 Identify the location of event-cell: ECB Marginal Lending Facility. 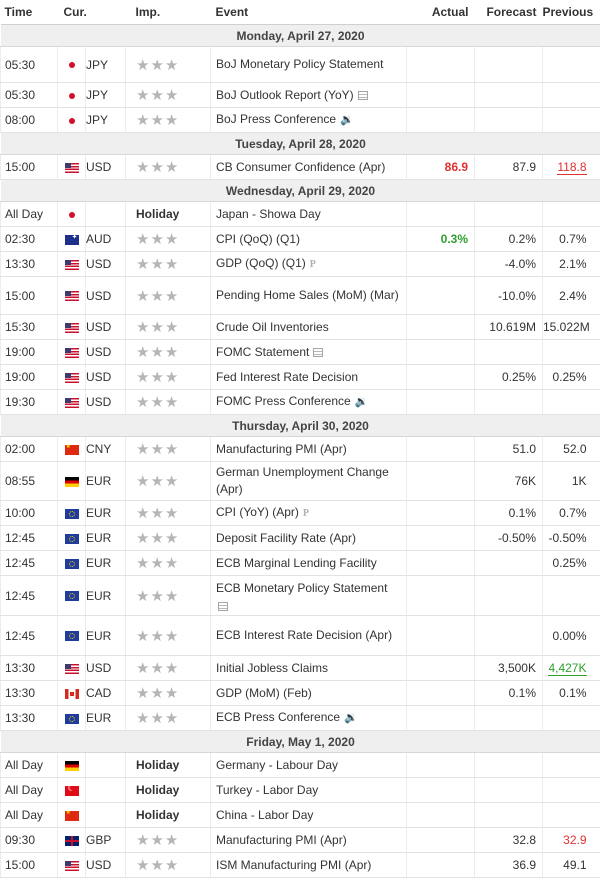
(309, 563).